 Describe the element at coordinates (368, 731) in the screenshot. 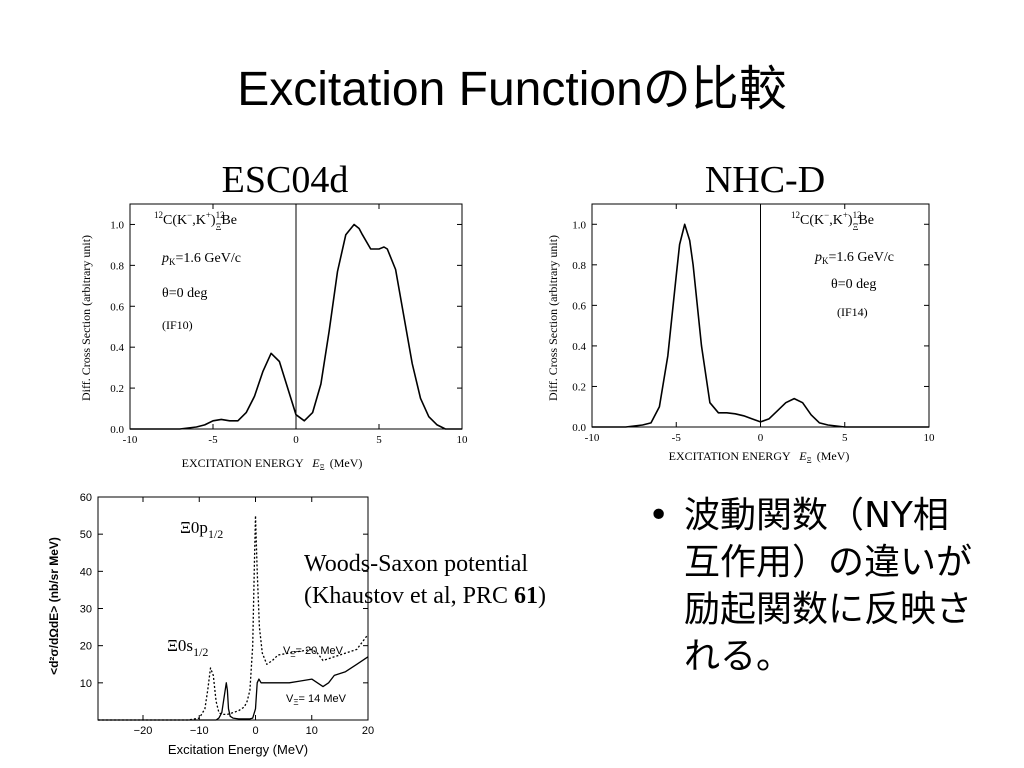

I see `ws-x-tick-label: 20` at that location.